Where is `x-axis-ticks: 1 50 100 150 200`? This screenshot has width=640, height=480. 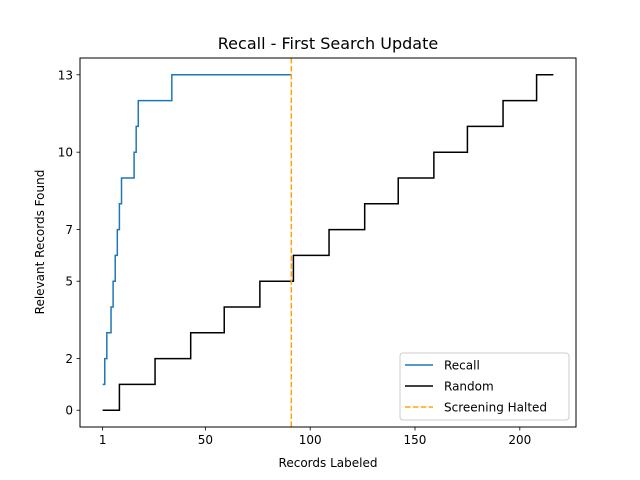 x-axis-ticks: 1 50 100 150 200 is located at coordinates (315, 437).